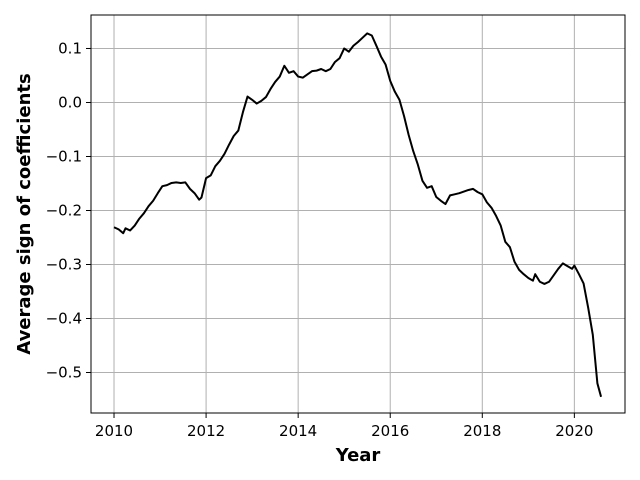 This screenshot has height=480, width=640. I want to click on y-tick-label: −0.5, so click(64, 372).